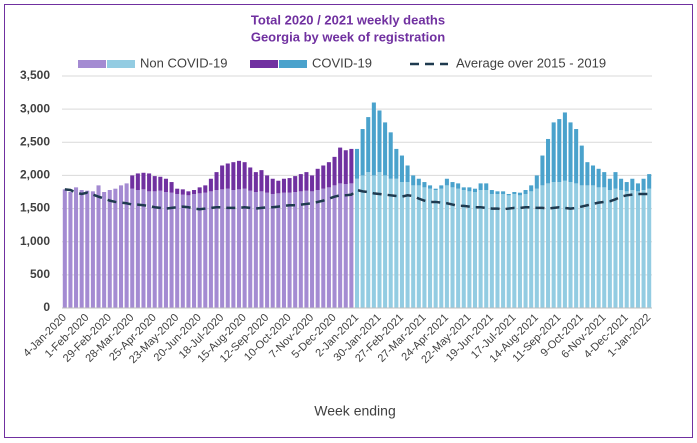 This screenshot has width=697, height=443. I want to click on y-tick-label: 2,000, so click(35, 175).